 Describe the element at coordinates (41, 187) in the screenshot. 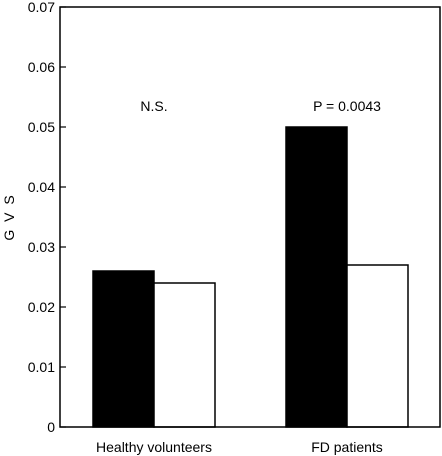

I see `y-tick-label: 0.04` at that location.